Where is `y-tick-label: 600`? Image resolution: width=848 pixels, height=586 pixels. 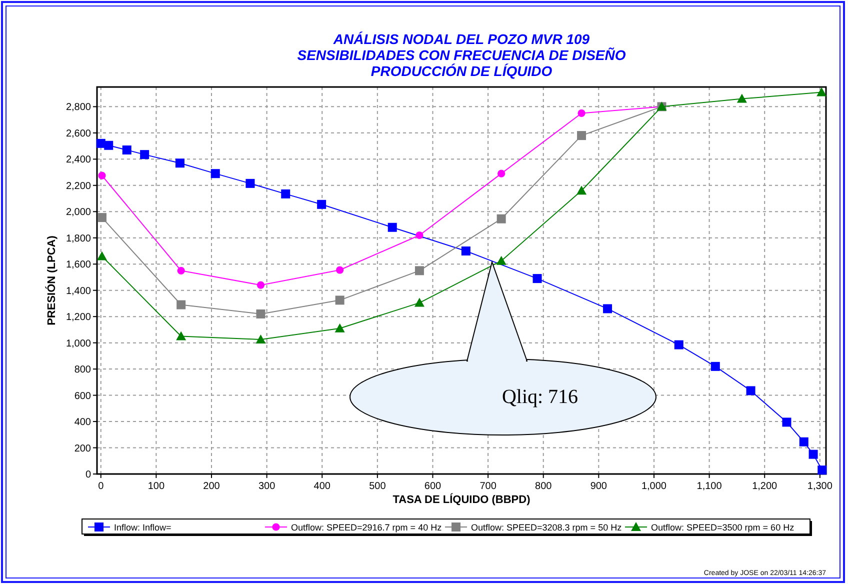 y-tick-label: 600 is located at coordinates (83, 396).